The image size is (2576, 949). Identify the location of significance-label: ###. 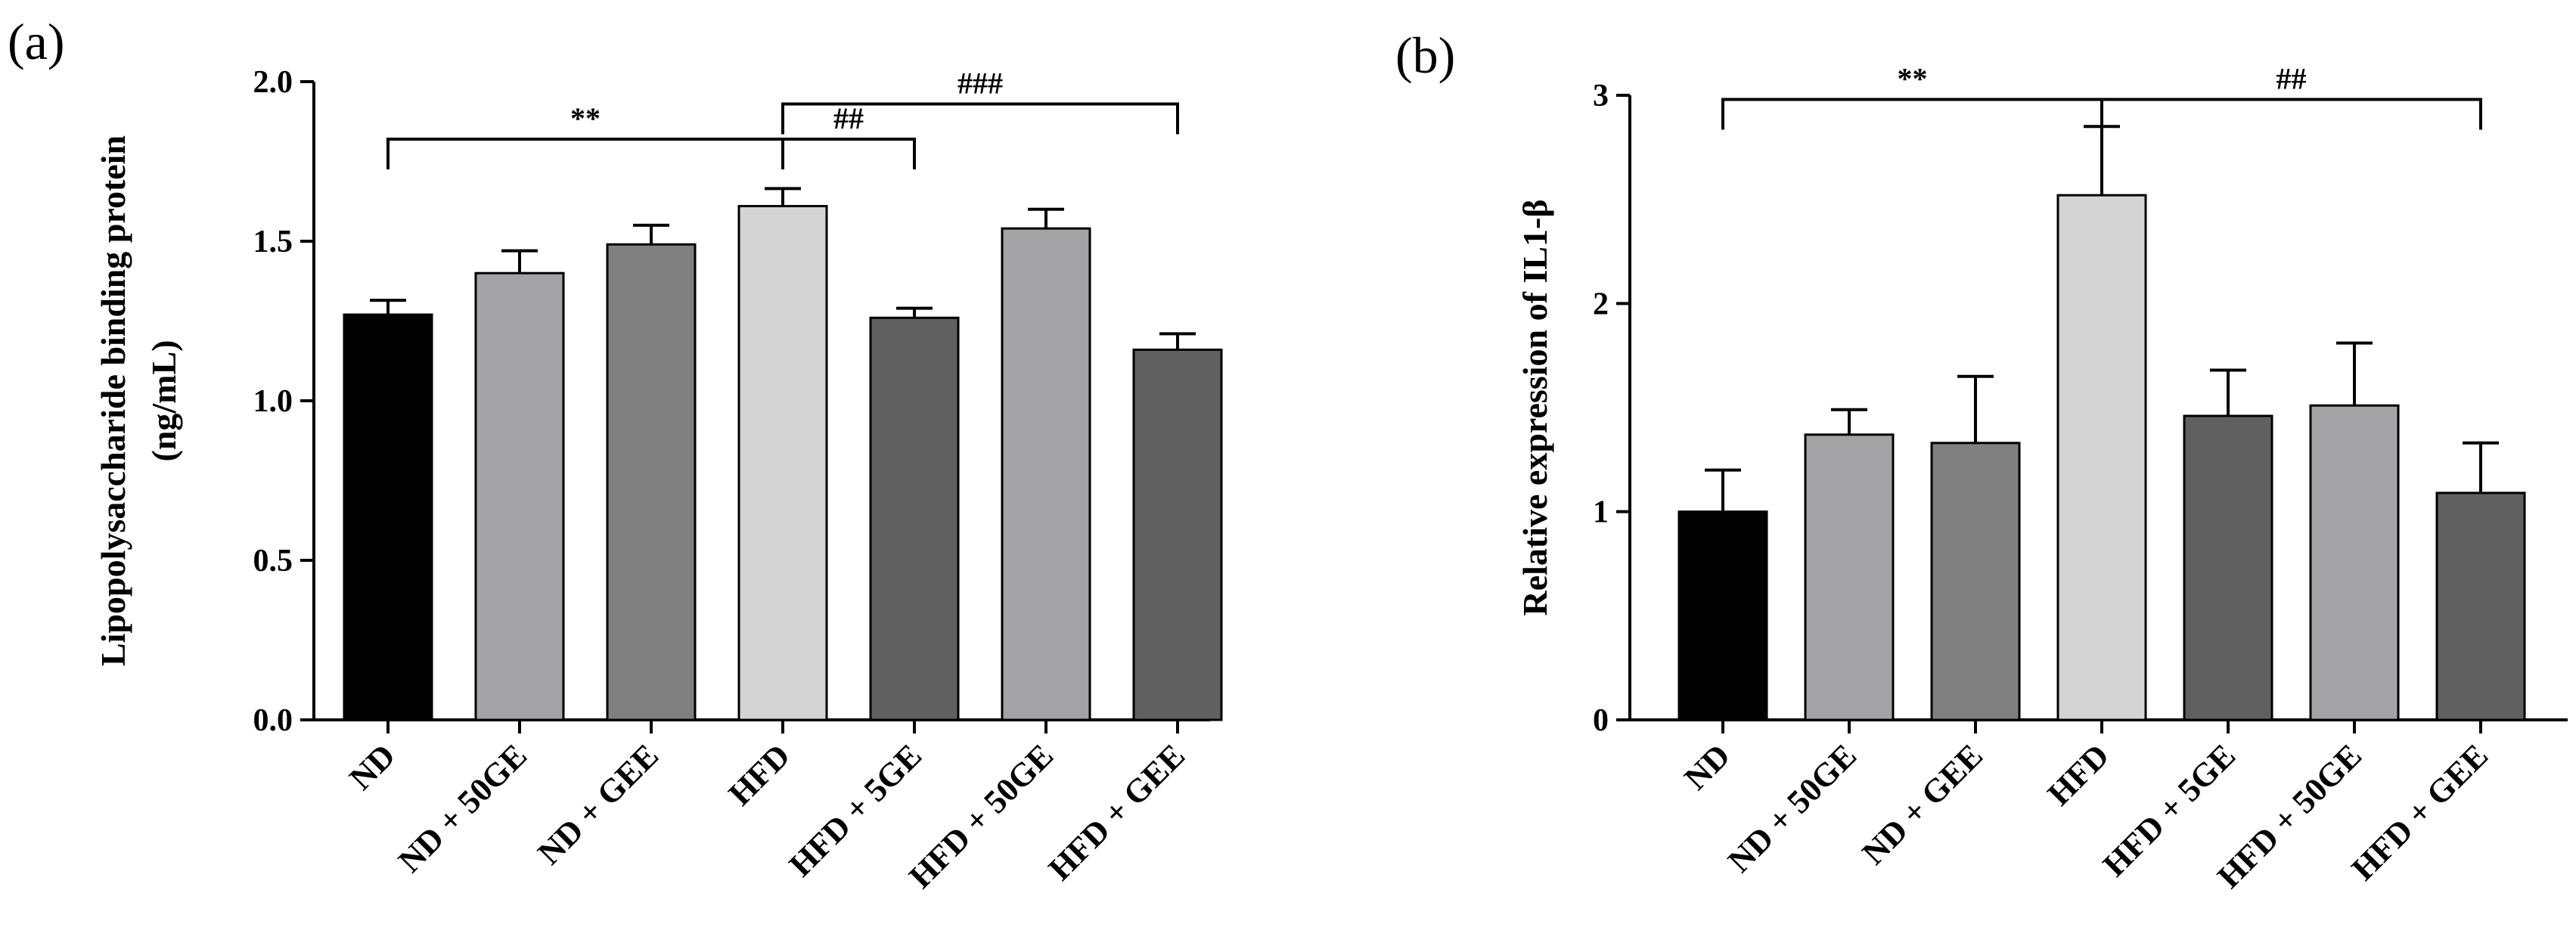
(980, 84).